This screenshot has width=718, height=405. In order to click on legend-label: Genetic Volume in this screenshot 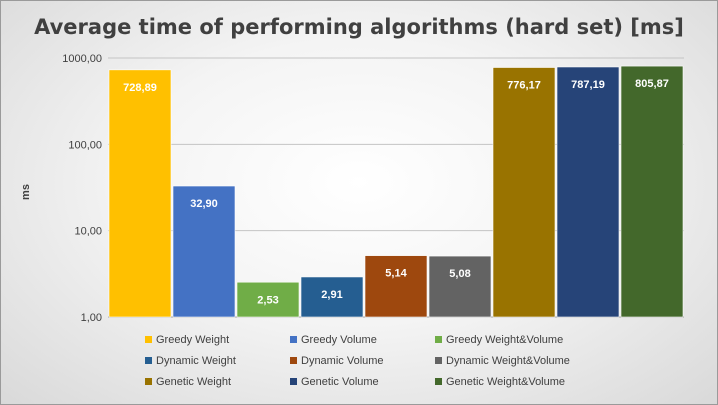, I will do `click(340, 381)`.